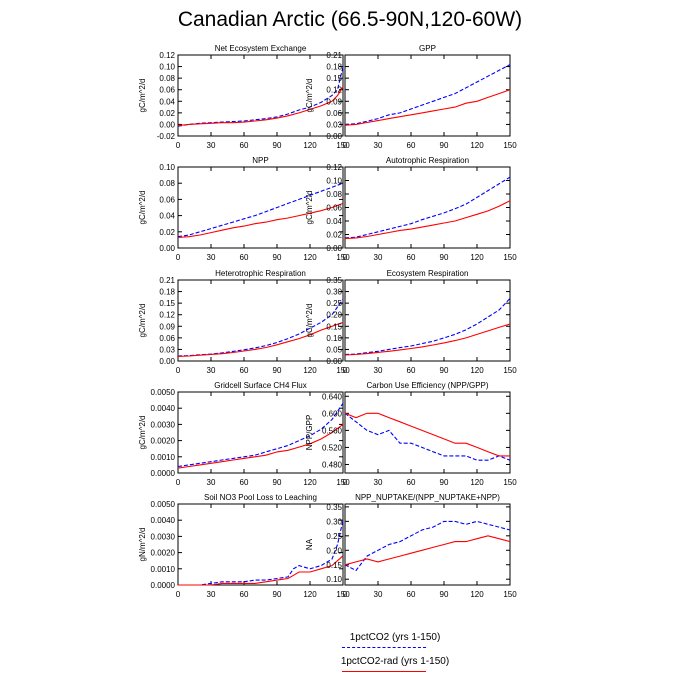 This screenshot has height=700, width=700. I want to click on panel-soil-no3-pool-loss-to-leaching-ytick-label: 0.0020, so click(163, 553).